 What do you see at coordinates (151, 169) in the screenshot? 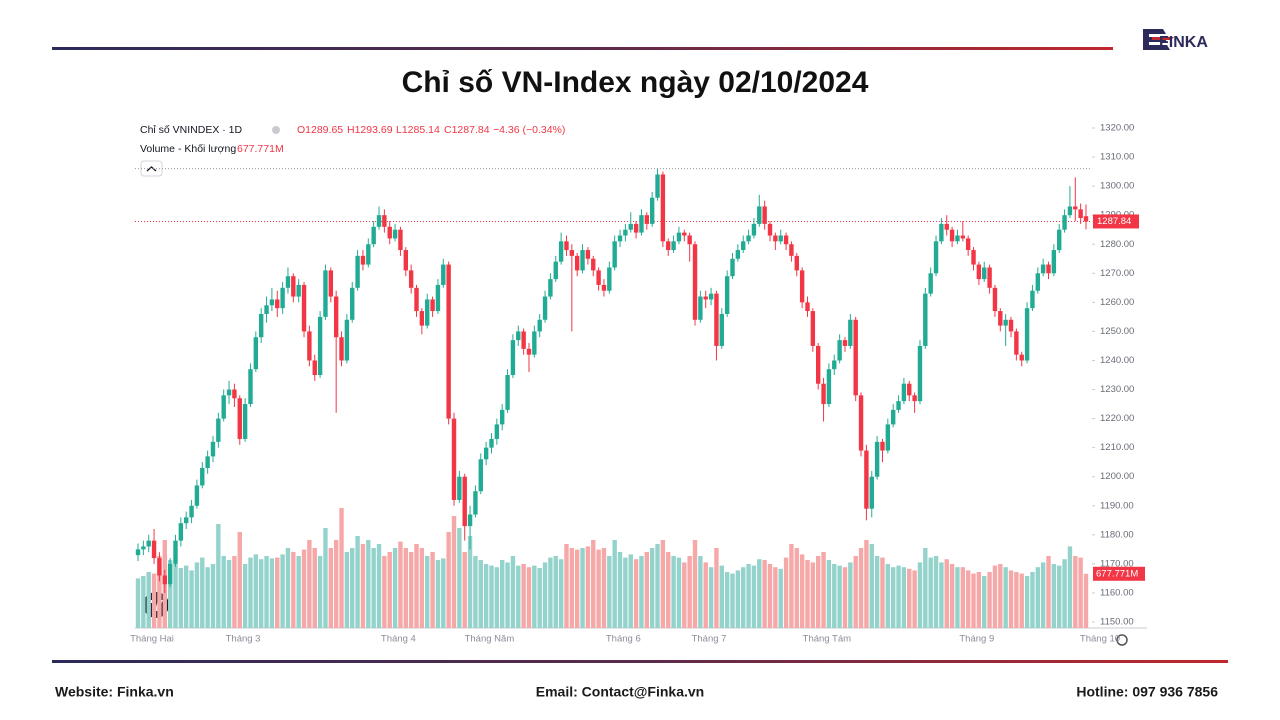
I see `collapse-icon` at bounding box center [151, 169].